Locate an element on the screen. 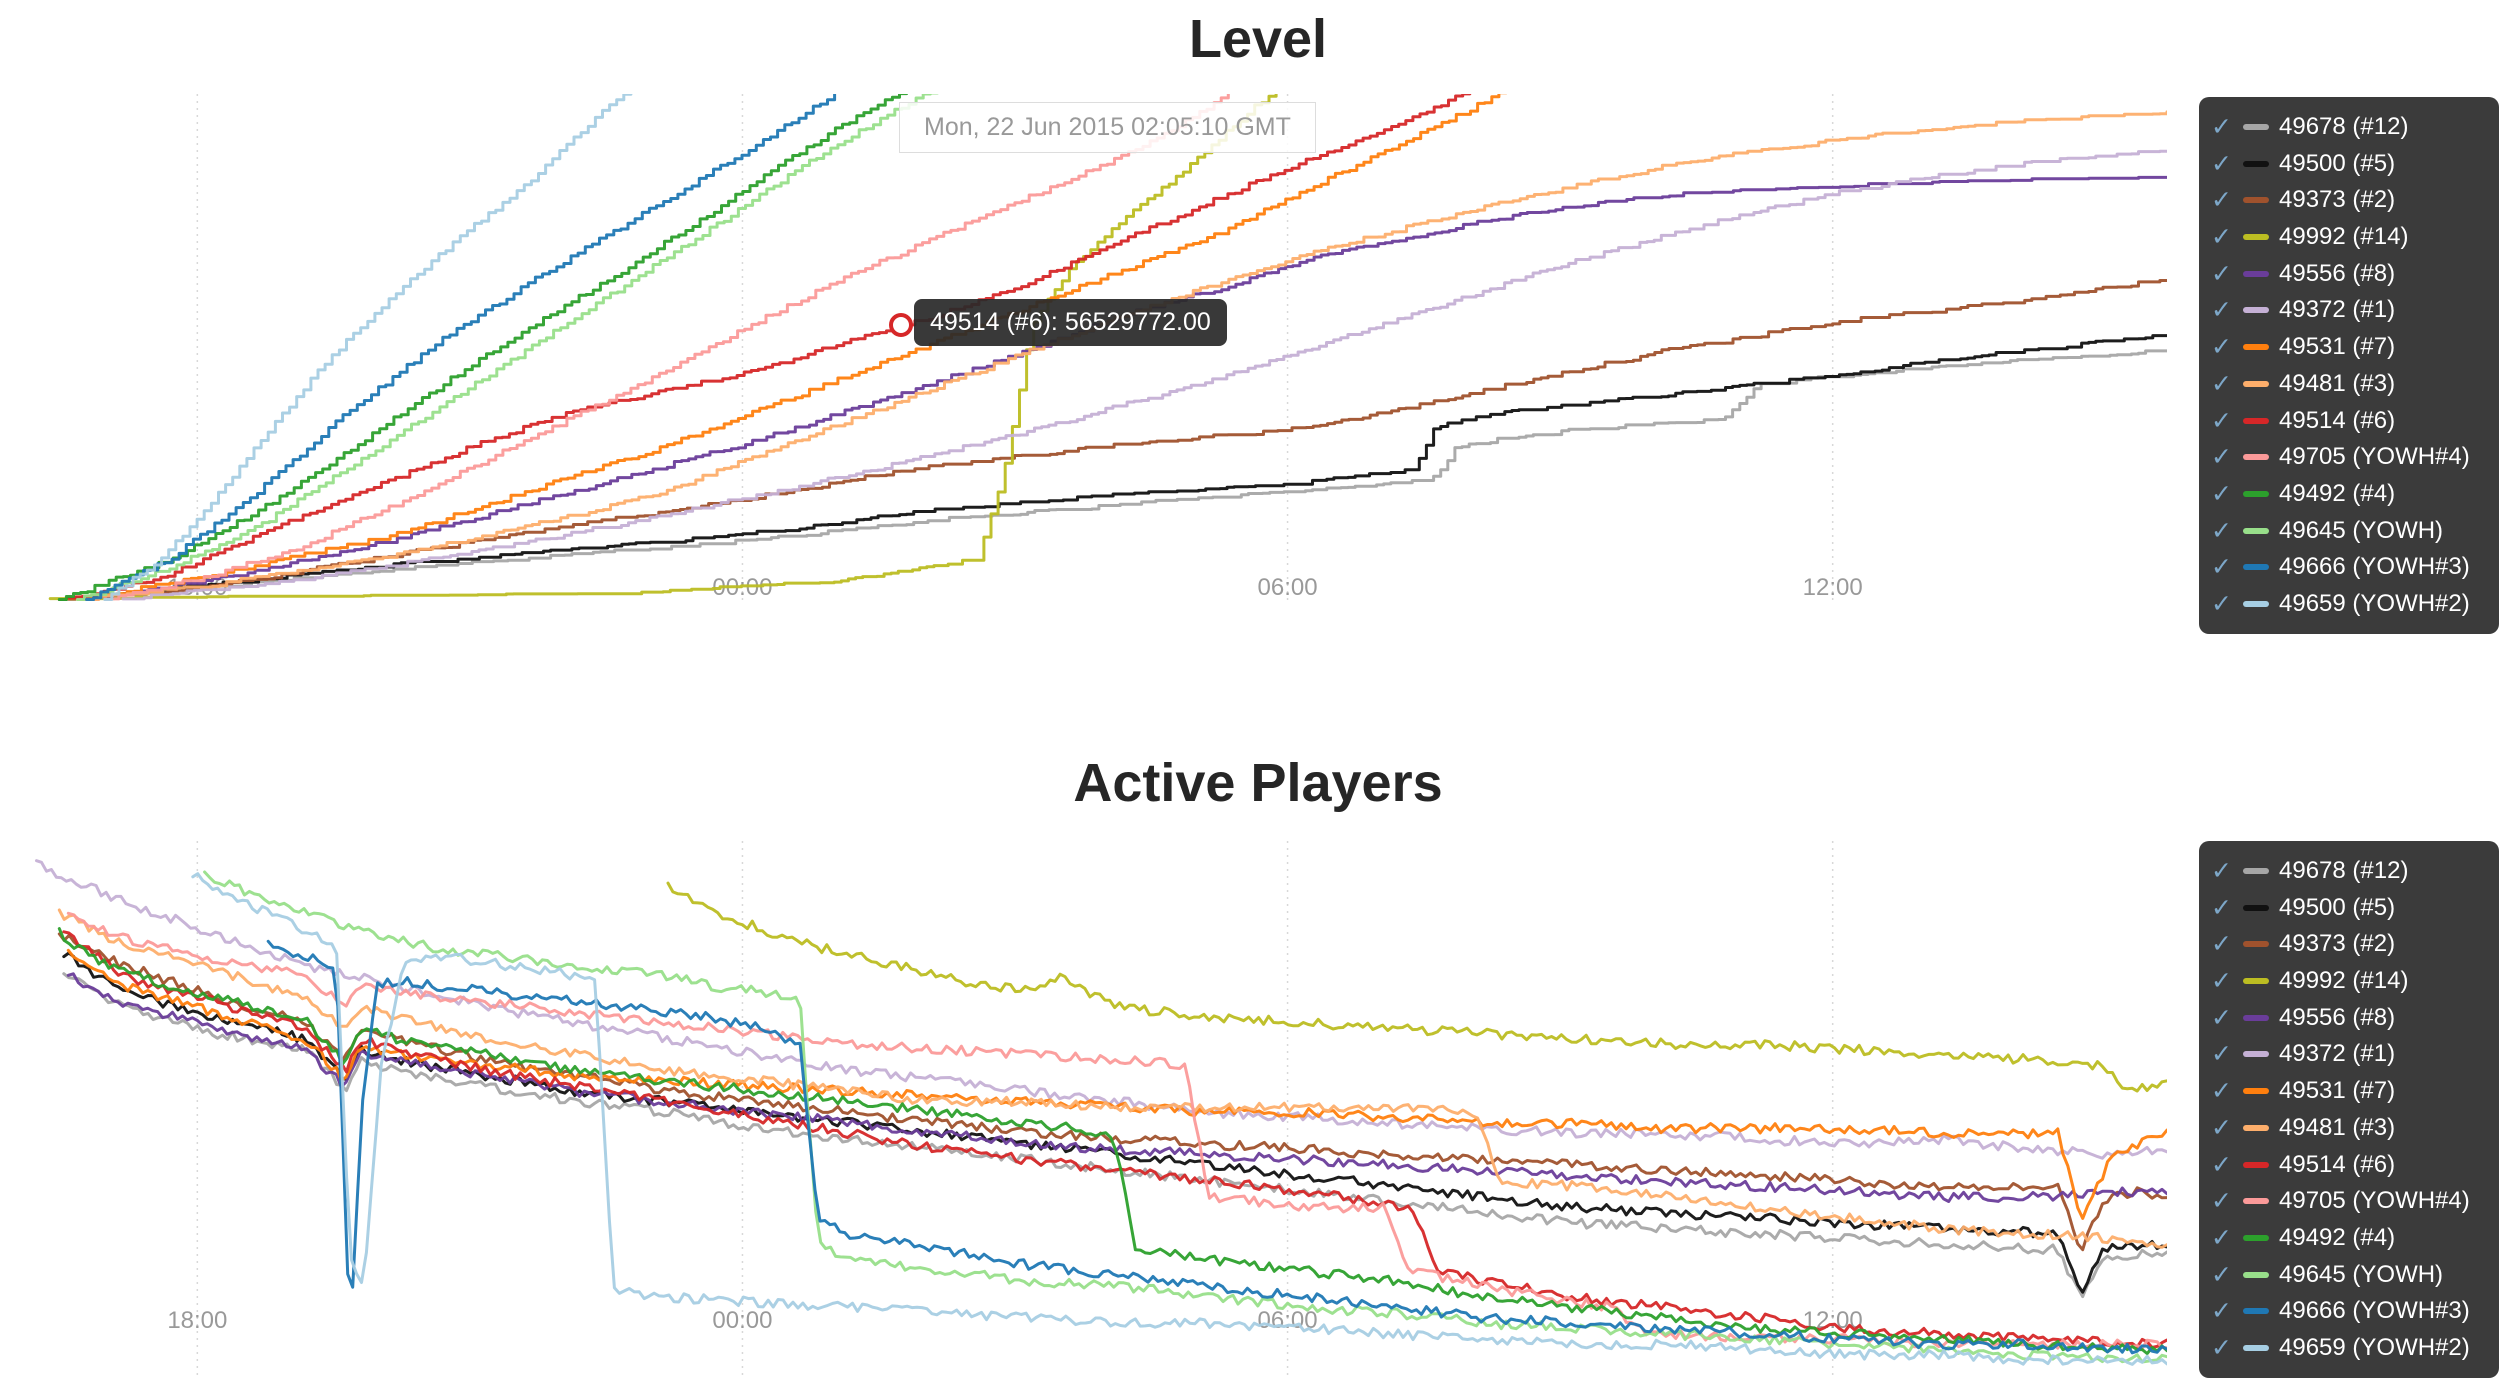 Image resolution: width=2516 pixels, height=1384 pixels. legend-series-label: 49372 (#1) is located at coordinates (2337, 1054).